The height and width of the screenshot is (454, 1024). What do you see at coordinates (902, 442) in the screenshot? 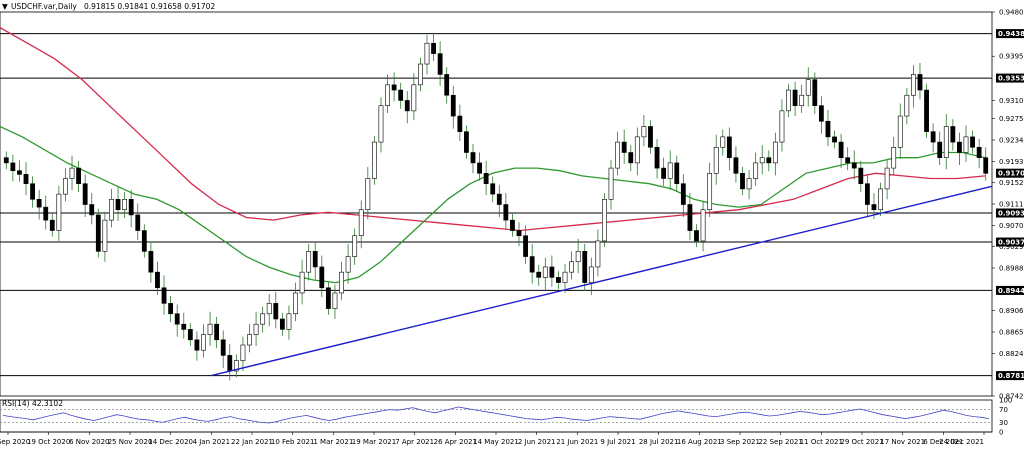
I see `time-tick-label: 17 Nov 2021` at bounding box center [902, 442].